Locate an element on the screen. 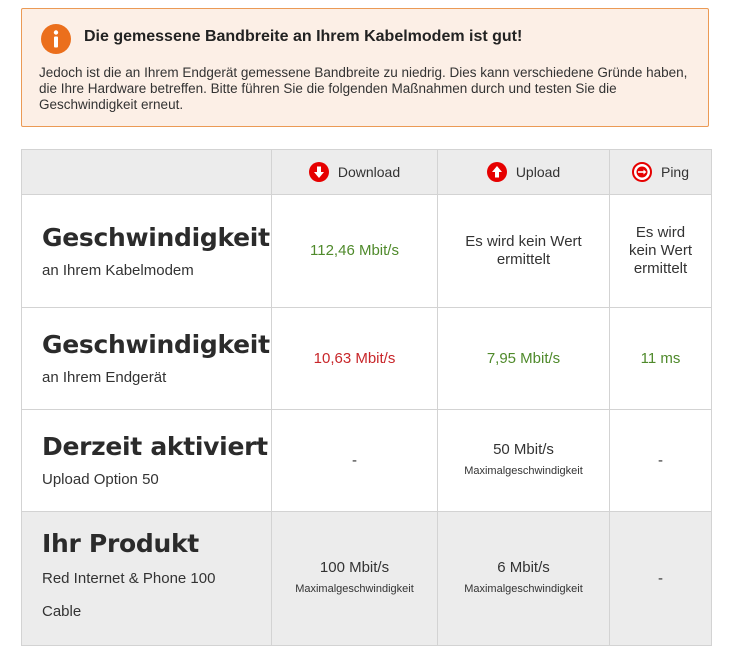 The image size is (749, 669). row-label: Derzeit aktiviert Upload Option 50 is located at coordinates (146, 460).